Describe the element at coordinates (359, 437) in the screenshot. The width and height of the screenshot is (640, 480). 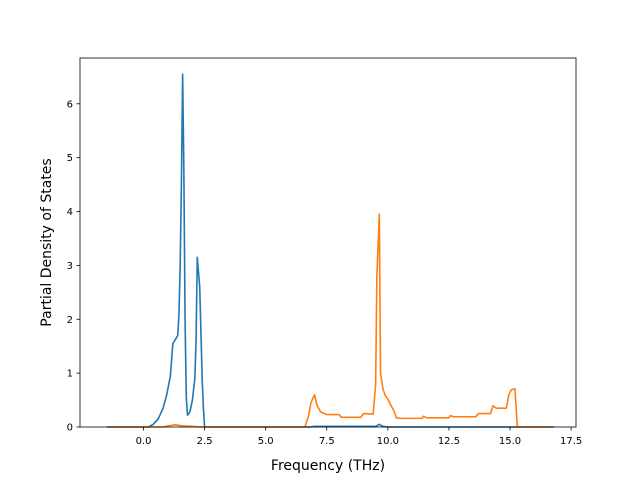
I see `x-axis-ticks: 0.0 2.5 5.0 7.5 10.0 12.5 15.0 17.5` at that location.